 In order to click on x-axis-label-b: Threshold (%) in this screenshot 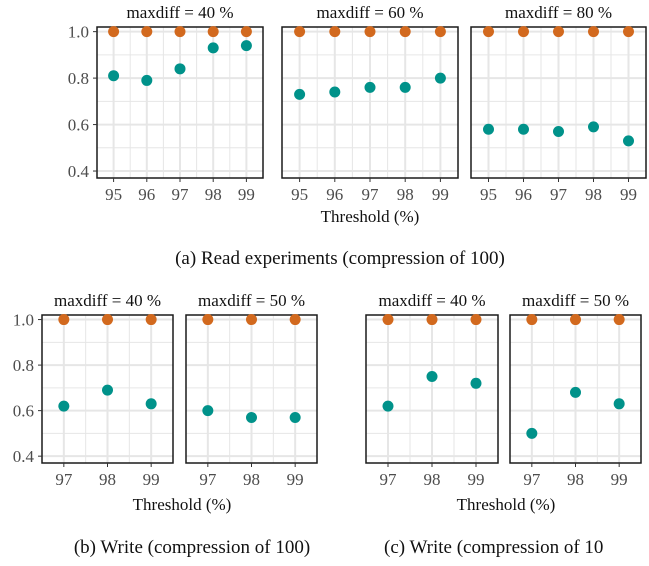, I will do `click(182, 504)`.